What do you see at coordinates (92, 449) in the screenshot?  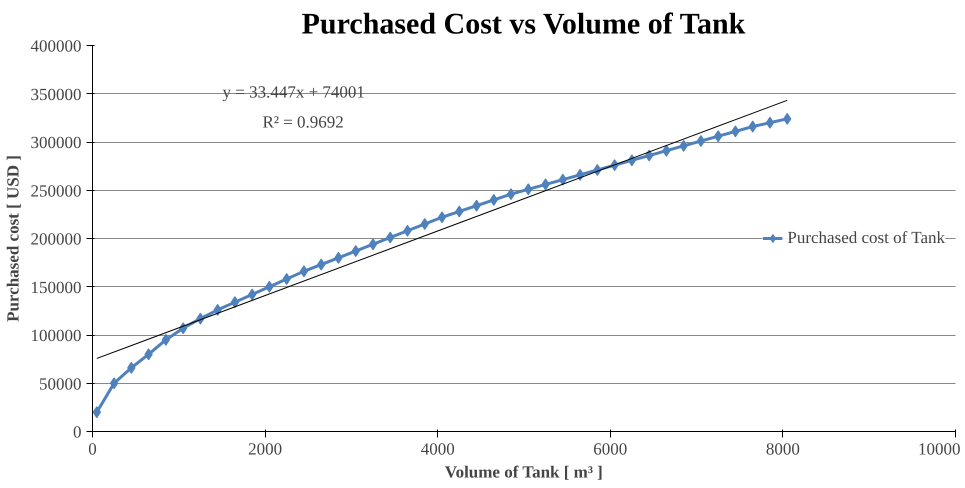 I see `x-tick-label: 0` at bounding box center [92, 449].